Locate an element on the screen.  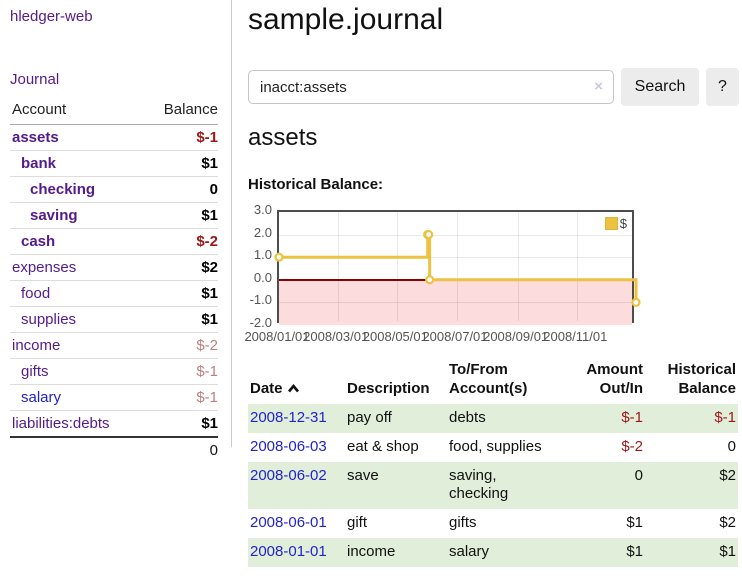
register-row: 2008-06-01 gift gifts $1 $2 is located at coordinates (493, 523).